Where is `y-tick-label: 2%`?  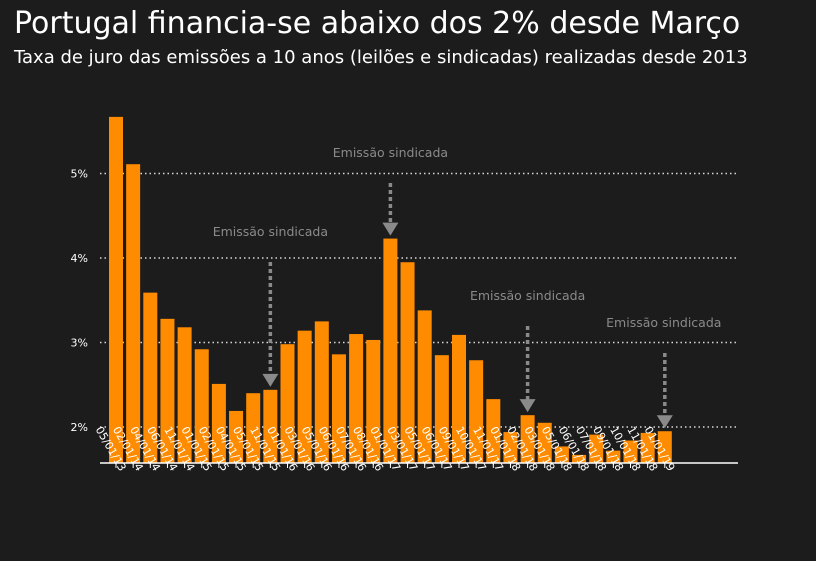 y-tick-label: 2% is located at coordinates (79, 427).